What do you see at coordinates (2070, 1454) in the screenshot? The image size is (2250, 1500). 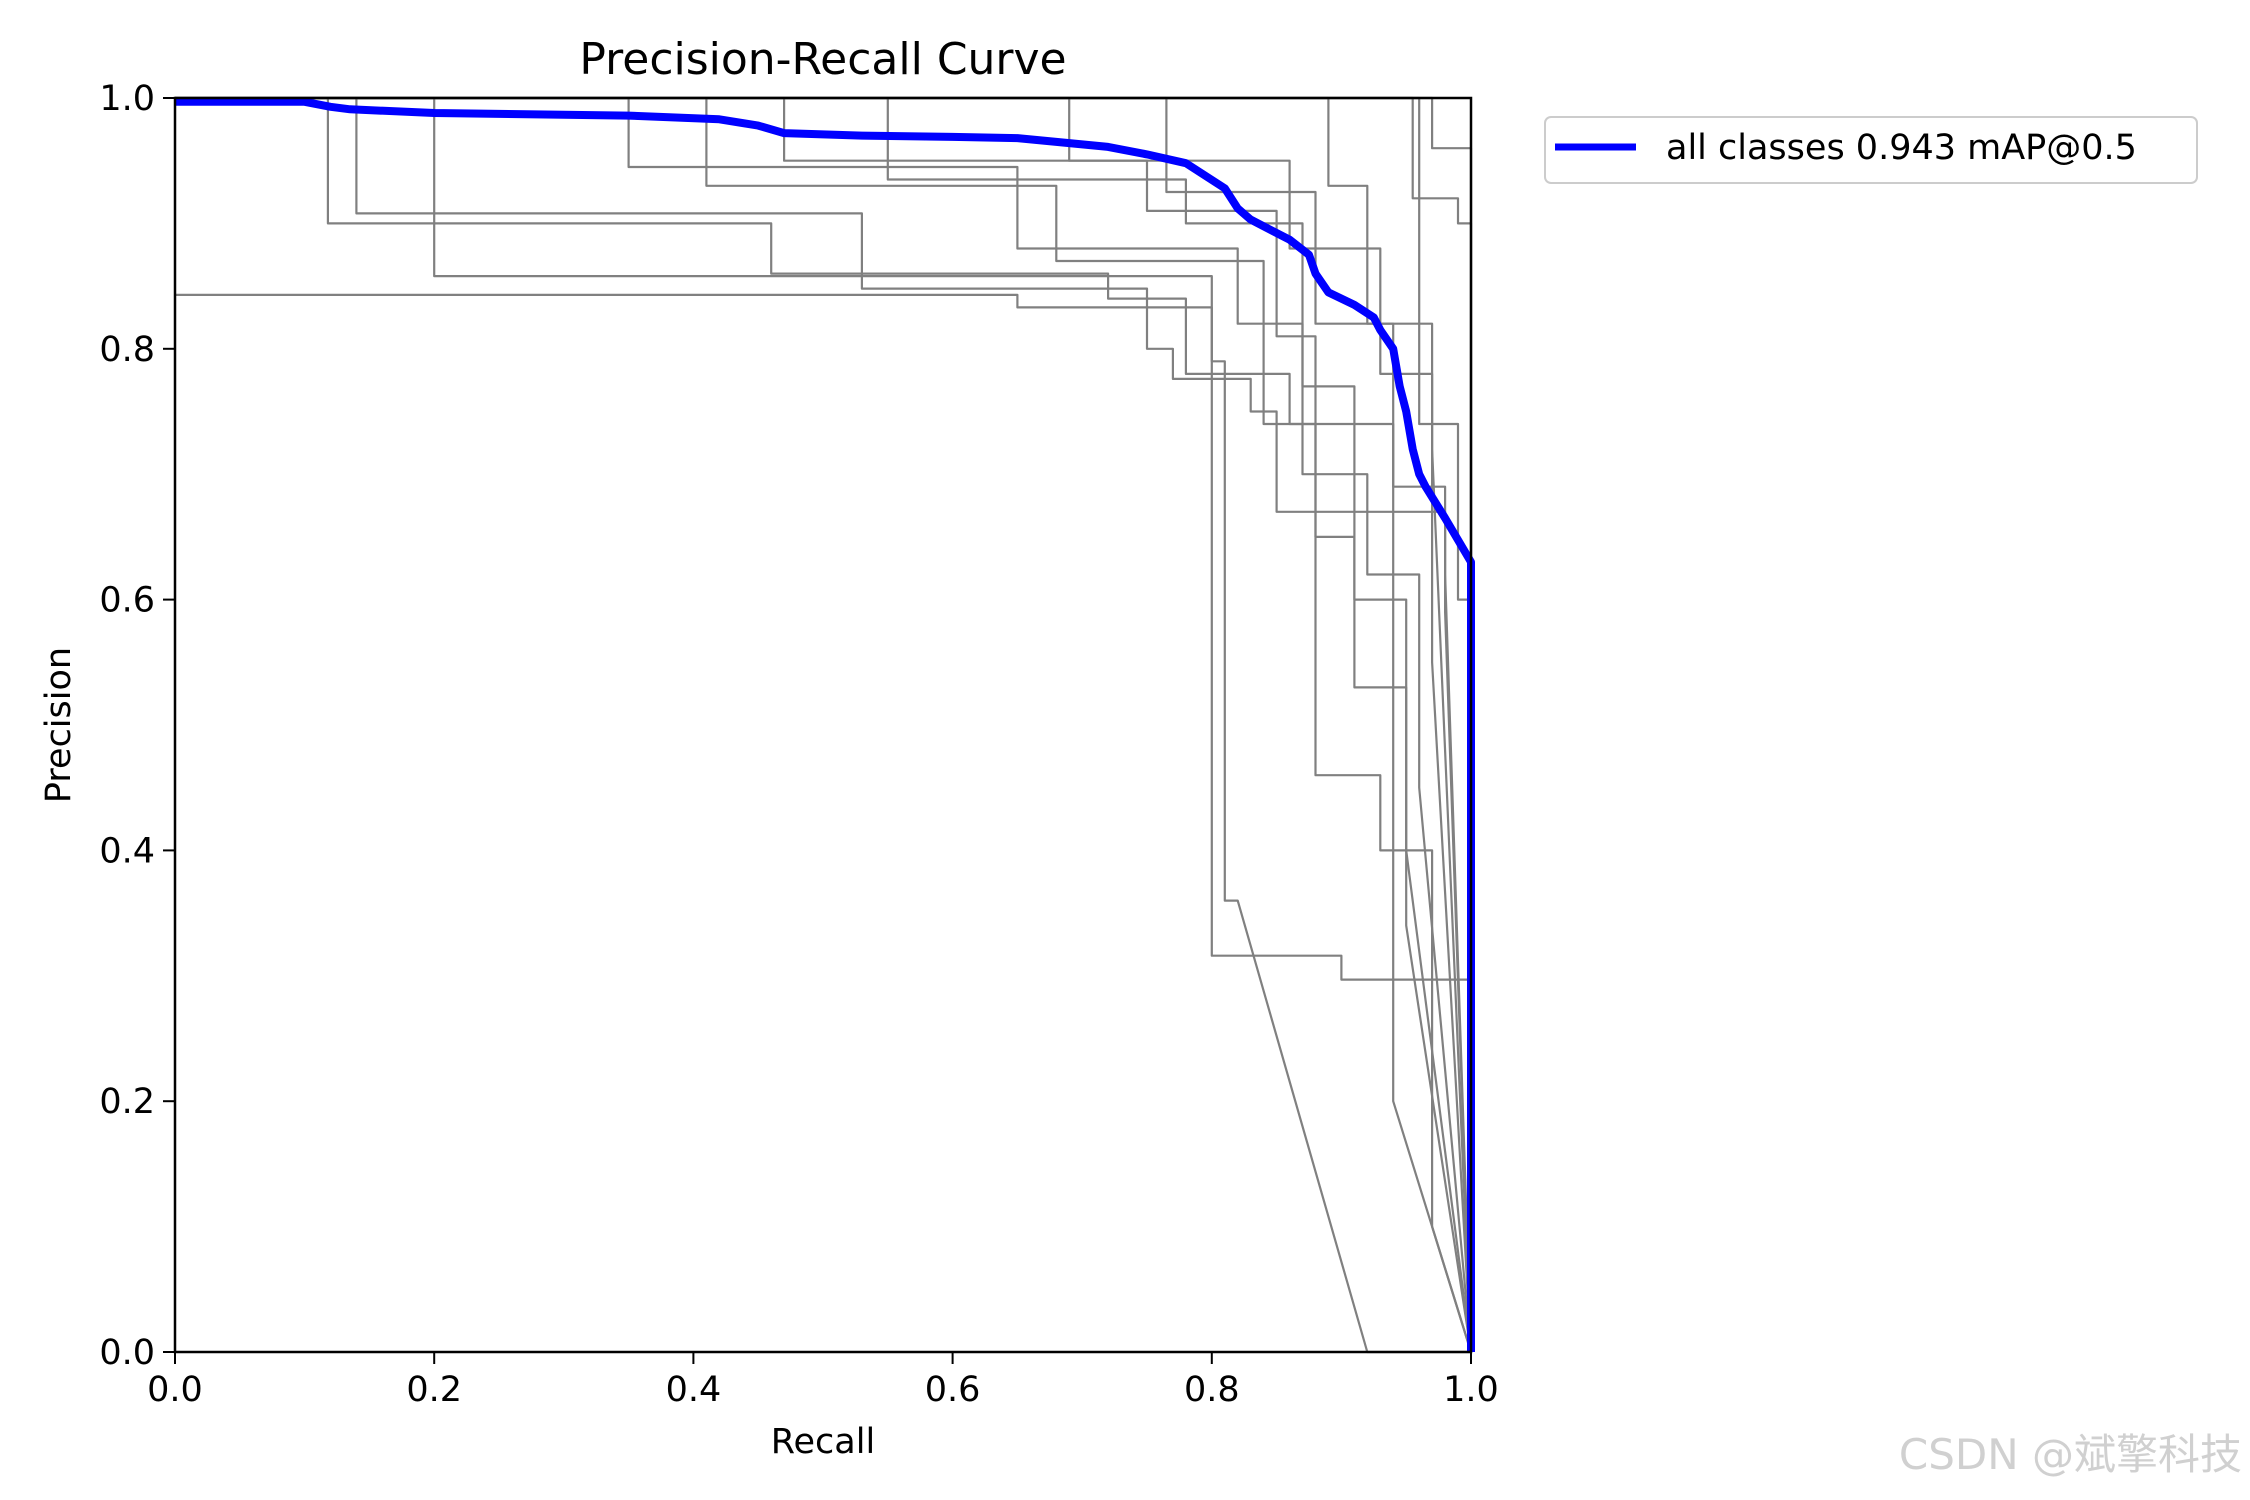 I see `watermark: CSDN @斌擎科技` at bounding box center [2070, 1454].